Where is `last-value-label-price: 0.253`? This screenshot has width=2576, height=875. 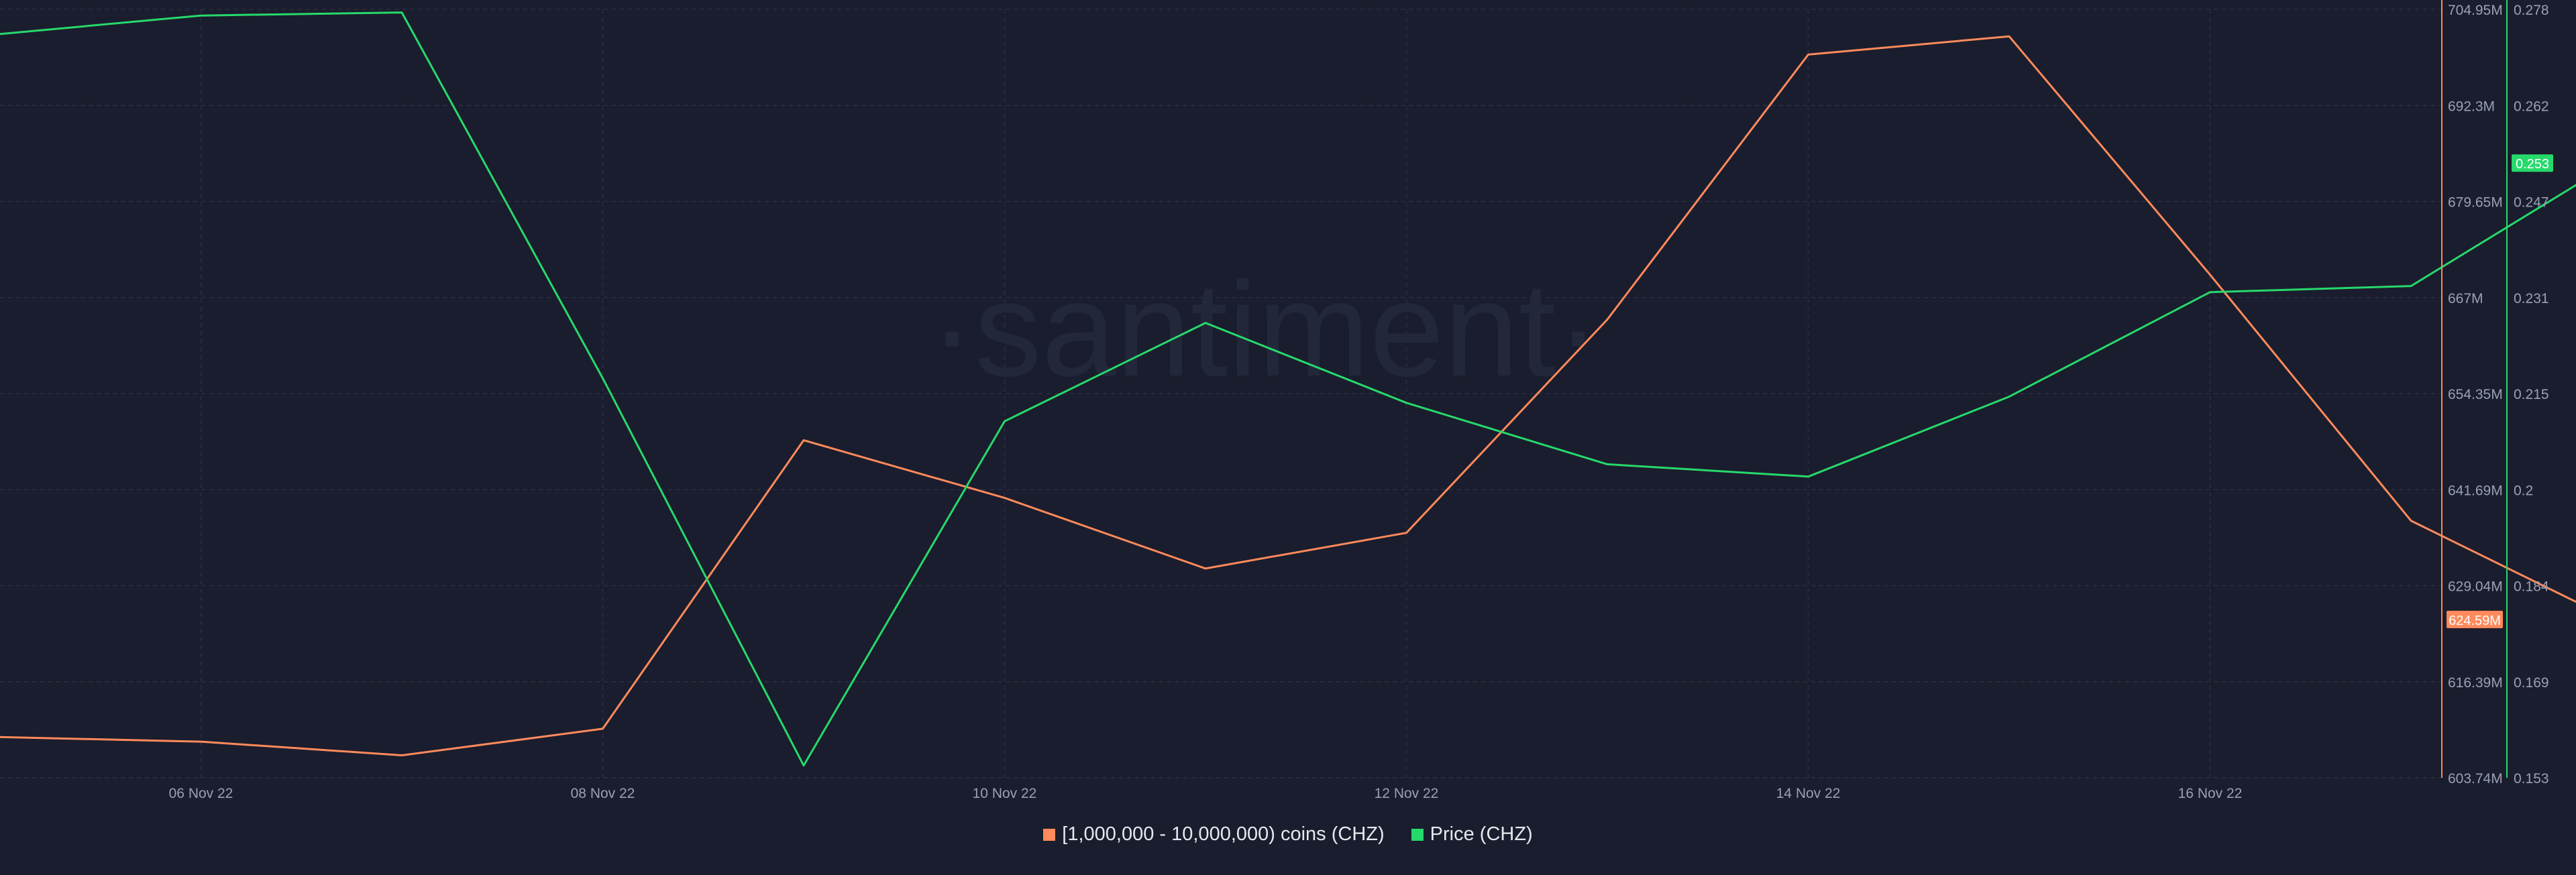 last-value-label-price: 0.253 is located at coordinates (2532, 164).